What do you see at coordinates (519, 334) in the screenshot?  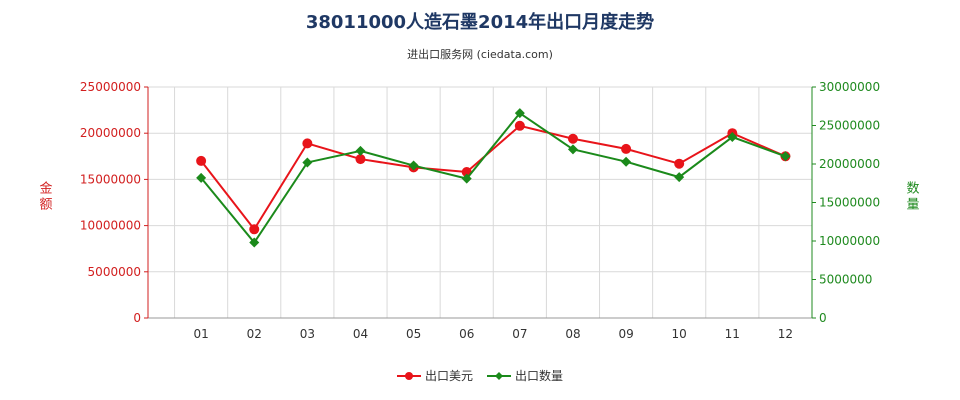 I see `x-tick-label: 07` at bounding box center [519, 334].